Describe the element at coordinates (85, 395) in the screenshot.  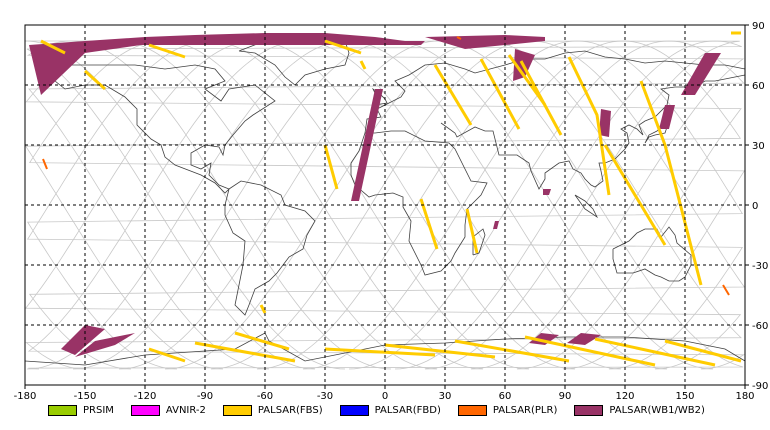
I see `x-tick-label: -150` at that location.